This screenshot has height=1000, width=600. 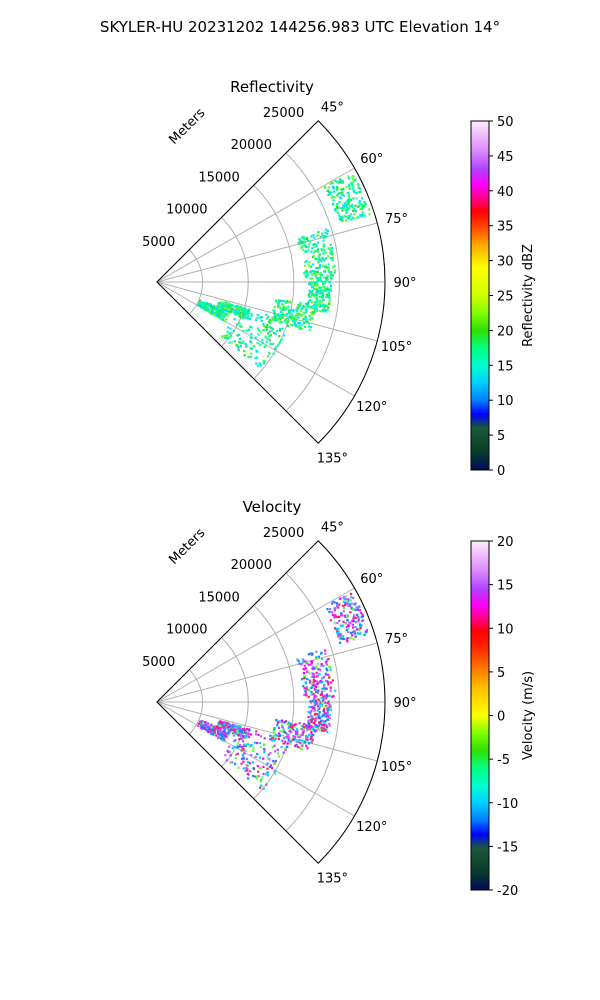 I want to click on colorbar, so click(x=480, y=295).